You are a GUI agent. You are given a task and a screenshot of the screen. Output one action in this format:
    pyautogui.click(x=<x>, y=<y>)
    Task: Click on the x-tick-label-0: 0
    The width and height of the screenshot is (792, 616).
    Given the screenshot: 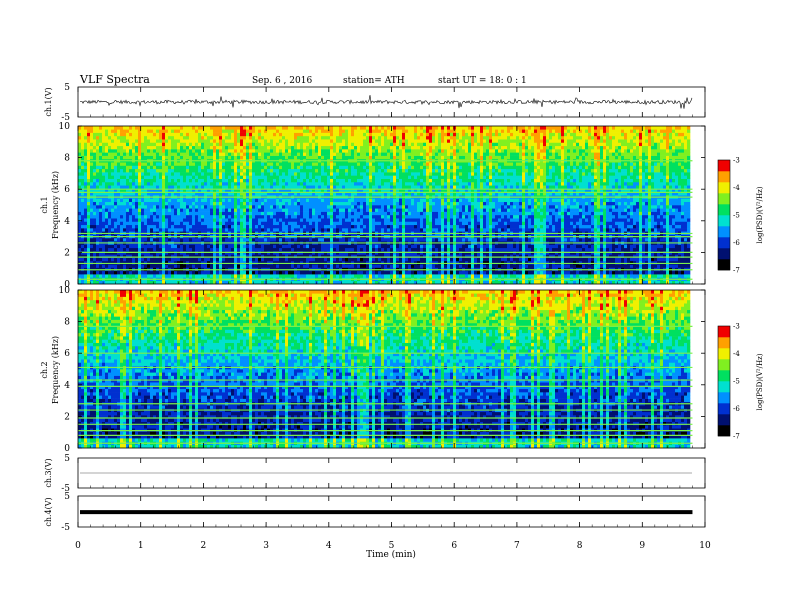 What is the action you would take?
    pyautogui.click(x=78, y=546)
    